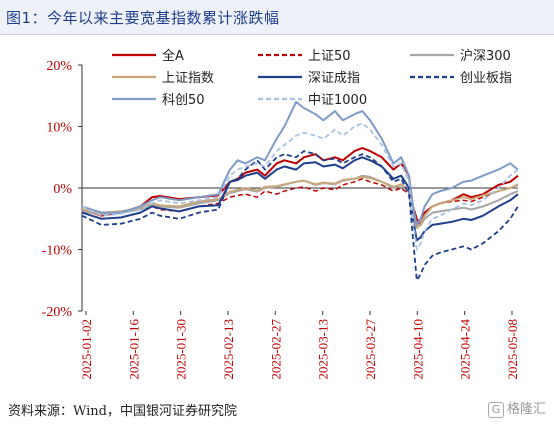 The image size is (554, 428). I want to click on x-tick-label: 2025-02-27, so click(275, 349).